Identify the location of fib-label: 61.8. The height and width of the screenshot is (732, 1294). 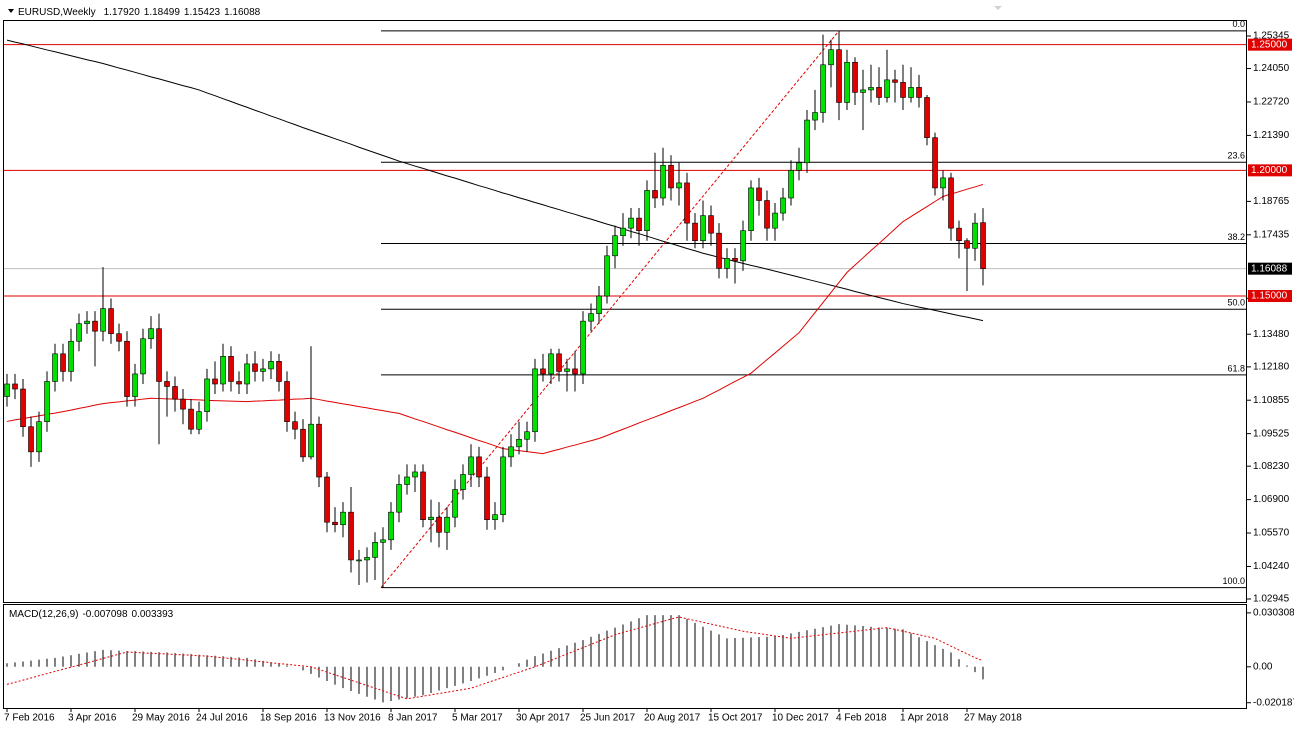
(1236, 368).